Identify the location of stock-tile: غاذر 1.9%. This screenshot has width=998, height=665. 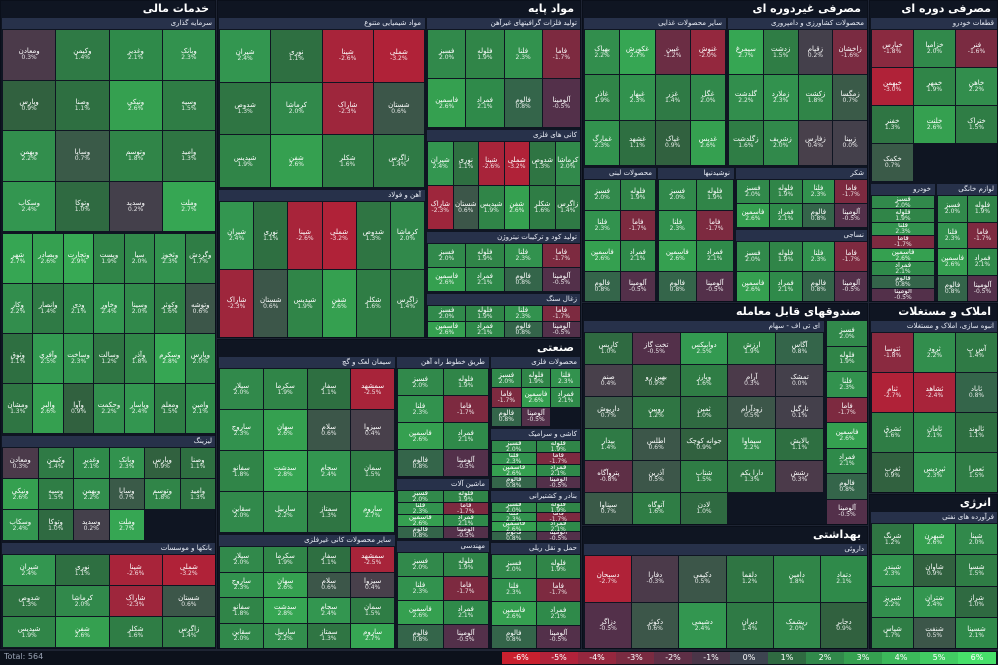
(602, 97).